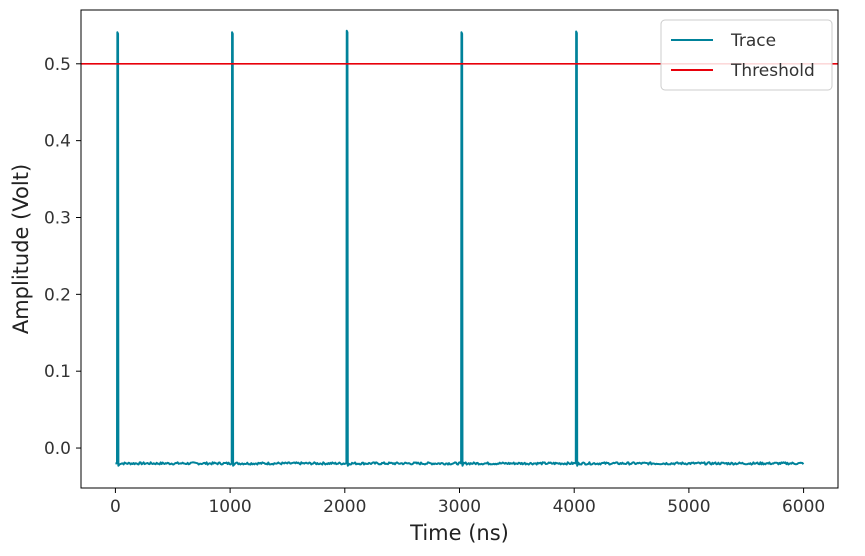  I want to click on x-tick-label: 6000, so click(803, 507).